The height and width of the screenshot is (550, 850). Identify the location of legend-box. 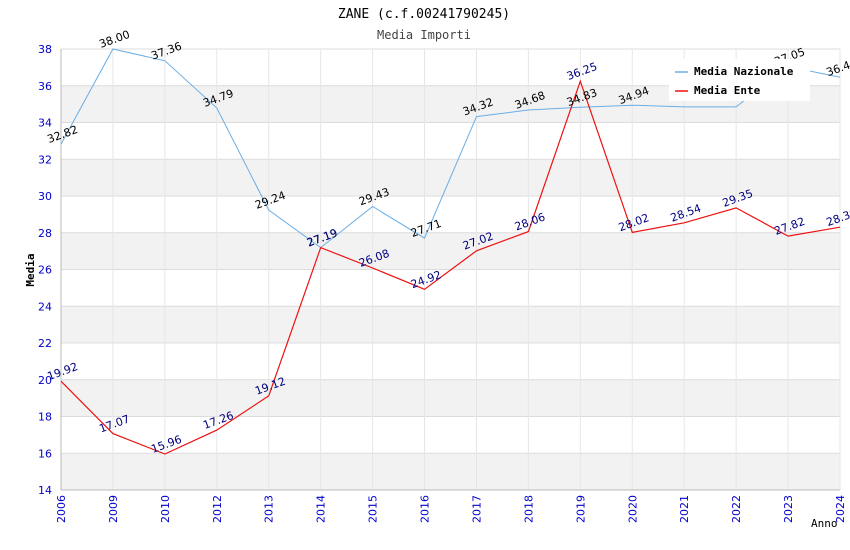
(739, 80).